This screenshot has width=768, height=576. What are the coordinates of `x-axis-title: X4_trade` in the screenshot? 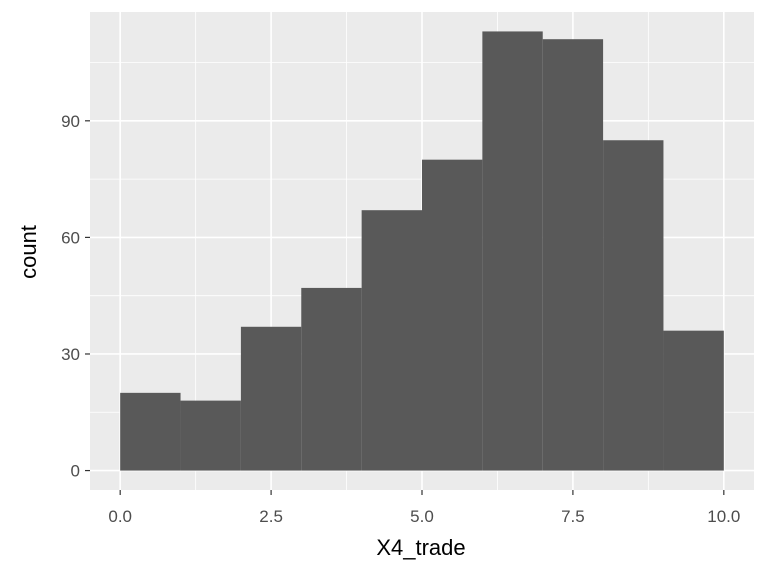 It's located at (420, 547).